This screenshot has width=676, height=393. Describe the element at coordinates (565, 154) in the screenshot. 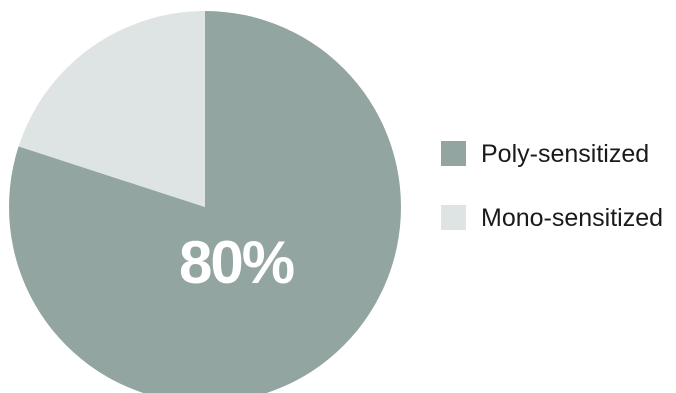

I see `legend-label: Poly-sensitized` at that location.